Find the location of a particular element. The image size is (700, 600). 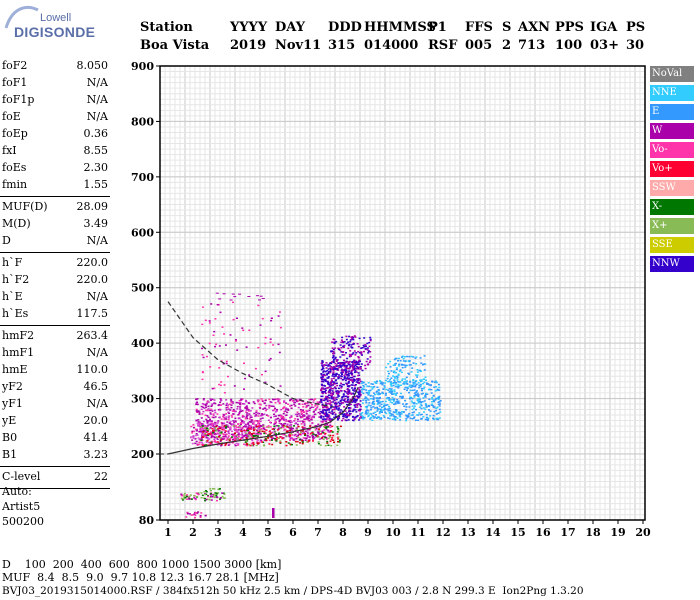

param-separator is located at coordinates (55, 252).